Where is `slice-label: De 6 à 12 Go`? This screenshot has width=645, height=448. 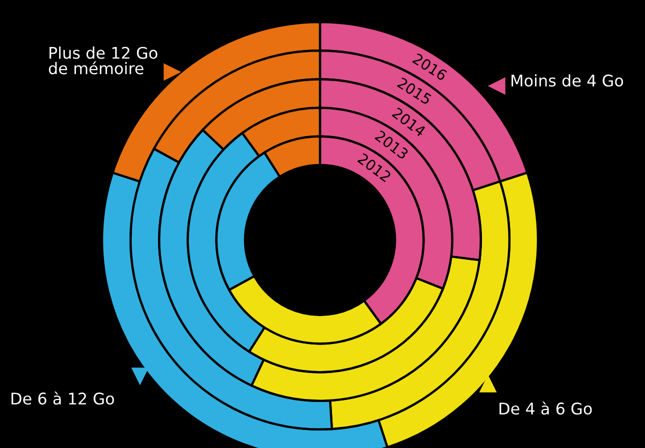 slice-label: De 6 à 12 Go is located at coordinates (63, 398).